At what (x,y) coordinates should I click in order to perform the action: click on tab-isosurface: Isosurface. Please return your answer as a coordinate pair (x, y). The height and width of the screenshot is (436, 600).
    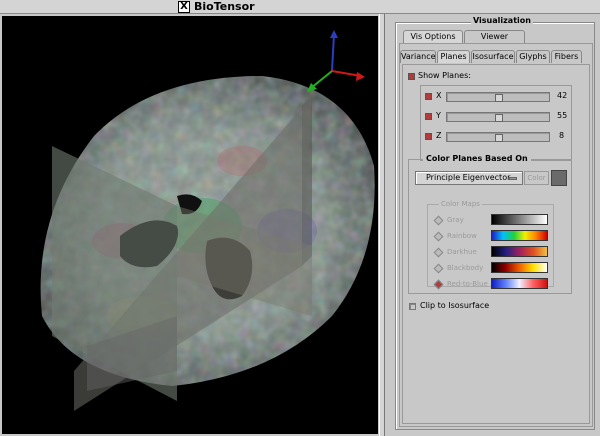
    Looking at the image, I should click on (493, 56).